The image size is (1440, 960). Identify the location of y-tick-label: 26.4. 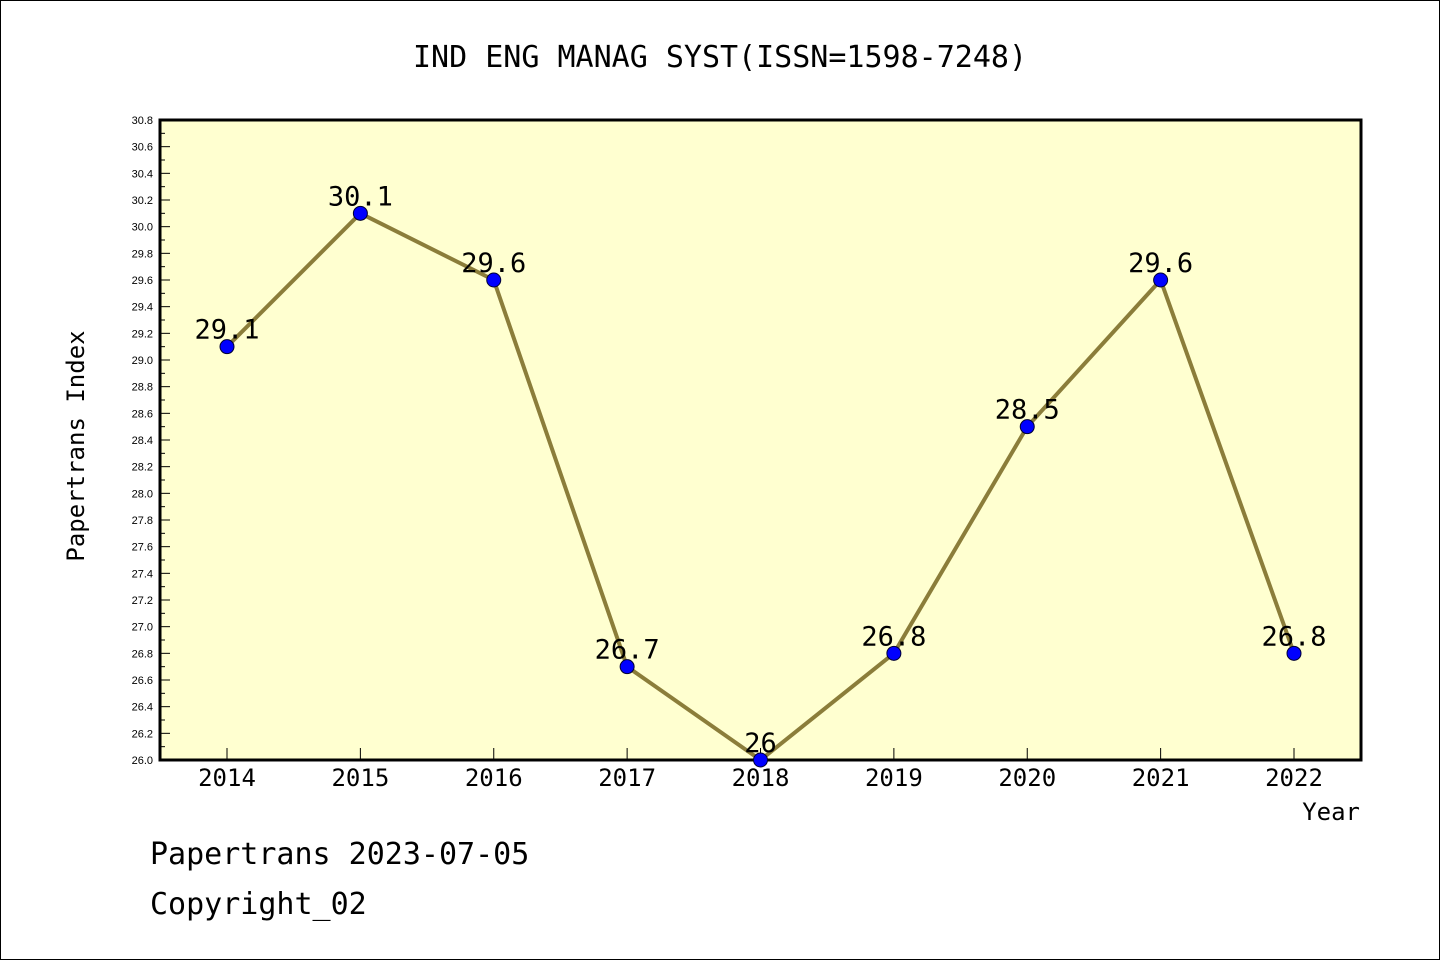
(142, 708).